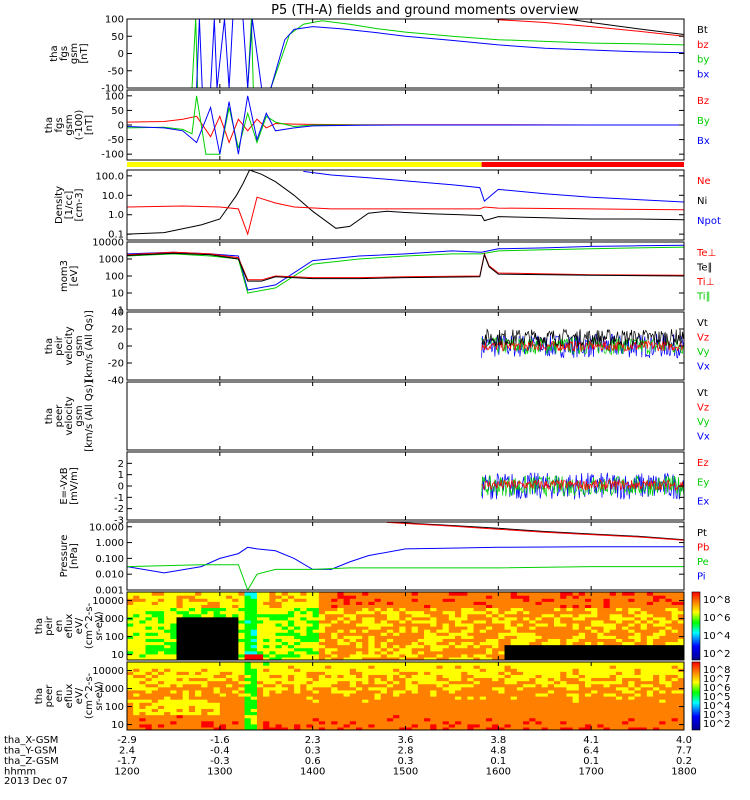 The width and height of the screenshot is (750, 800). I want to click on ephemeris-value: 3.8, so click(498, 740).